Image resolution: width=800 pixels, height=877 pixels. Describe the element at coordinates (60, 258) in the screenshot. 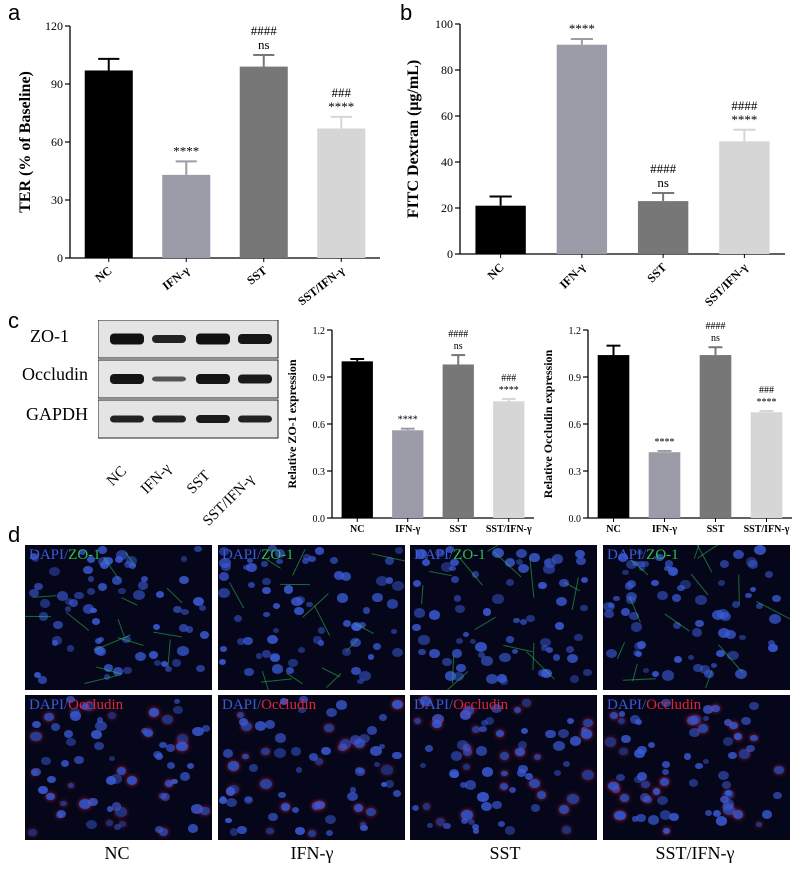

I see `y-tick-label: 0` at that location.